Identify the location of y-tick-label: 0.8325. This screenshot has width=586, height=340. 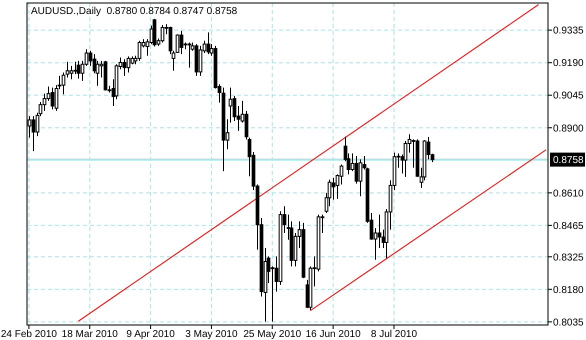
(568, 258).